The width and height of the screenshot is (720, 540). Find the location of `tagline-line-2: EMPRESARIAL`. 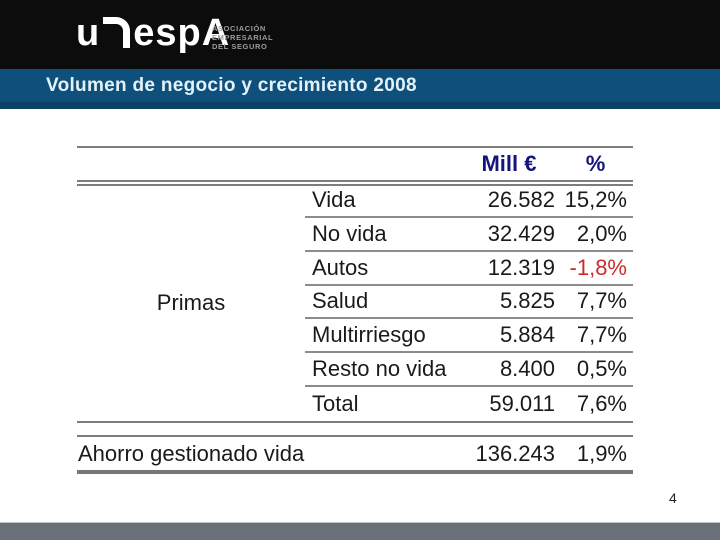

tagline-line-2: EMPRESARIAL is located at coordinates (243, 37).